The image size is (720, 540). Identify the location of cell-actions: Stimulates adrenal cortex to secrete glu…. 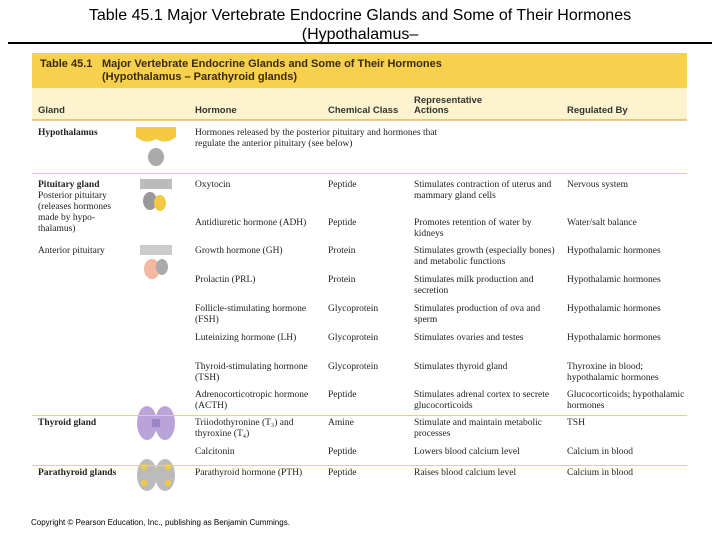
(482, 400).